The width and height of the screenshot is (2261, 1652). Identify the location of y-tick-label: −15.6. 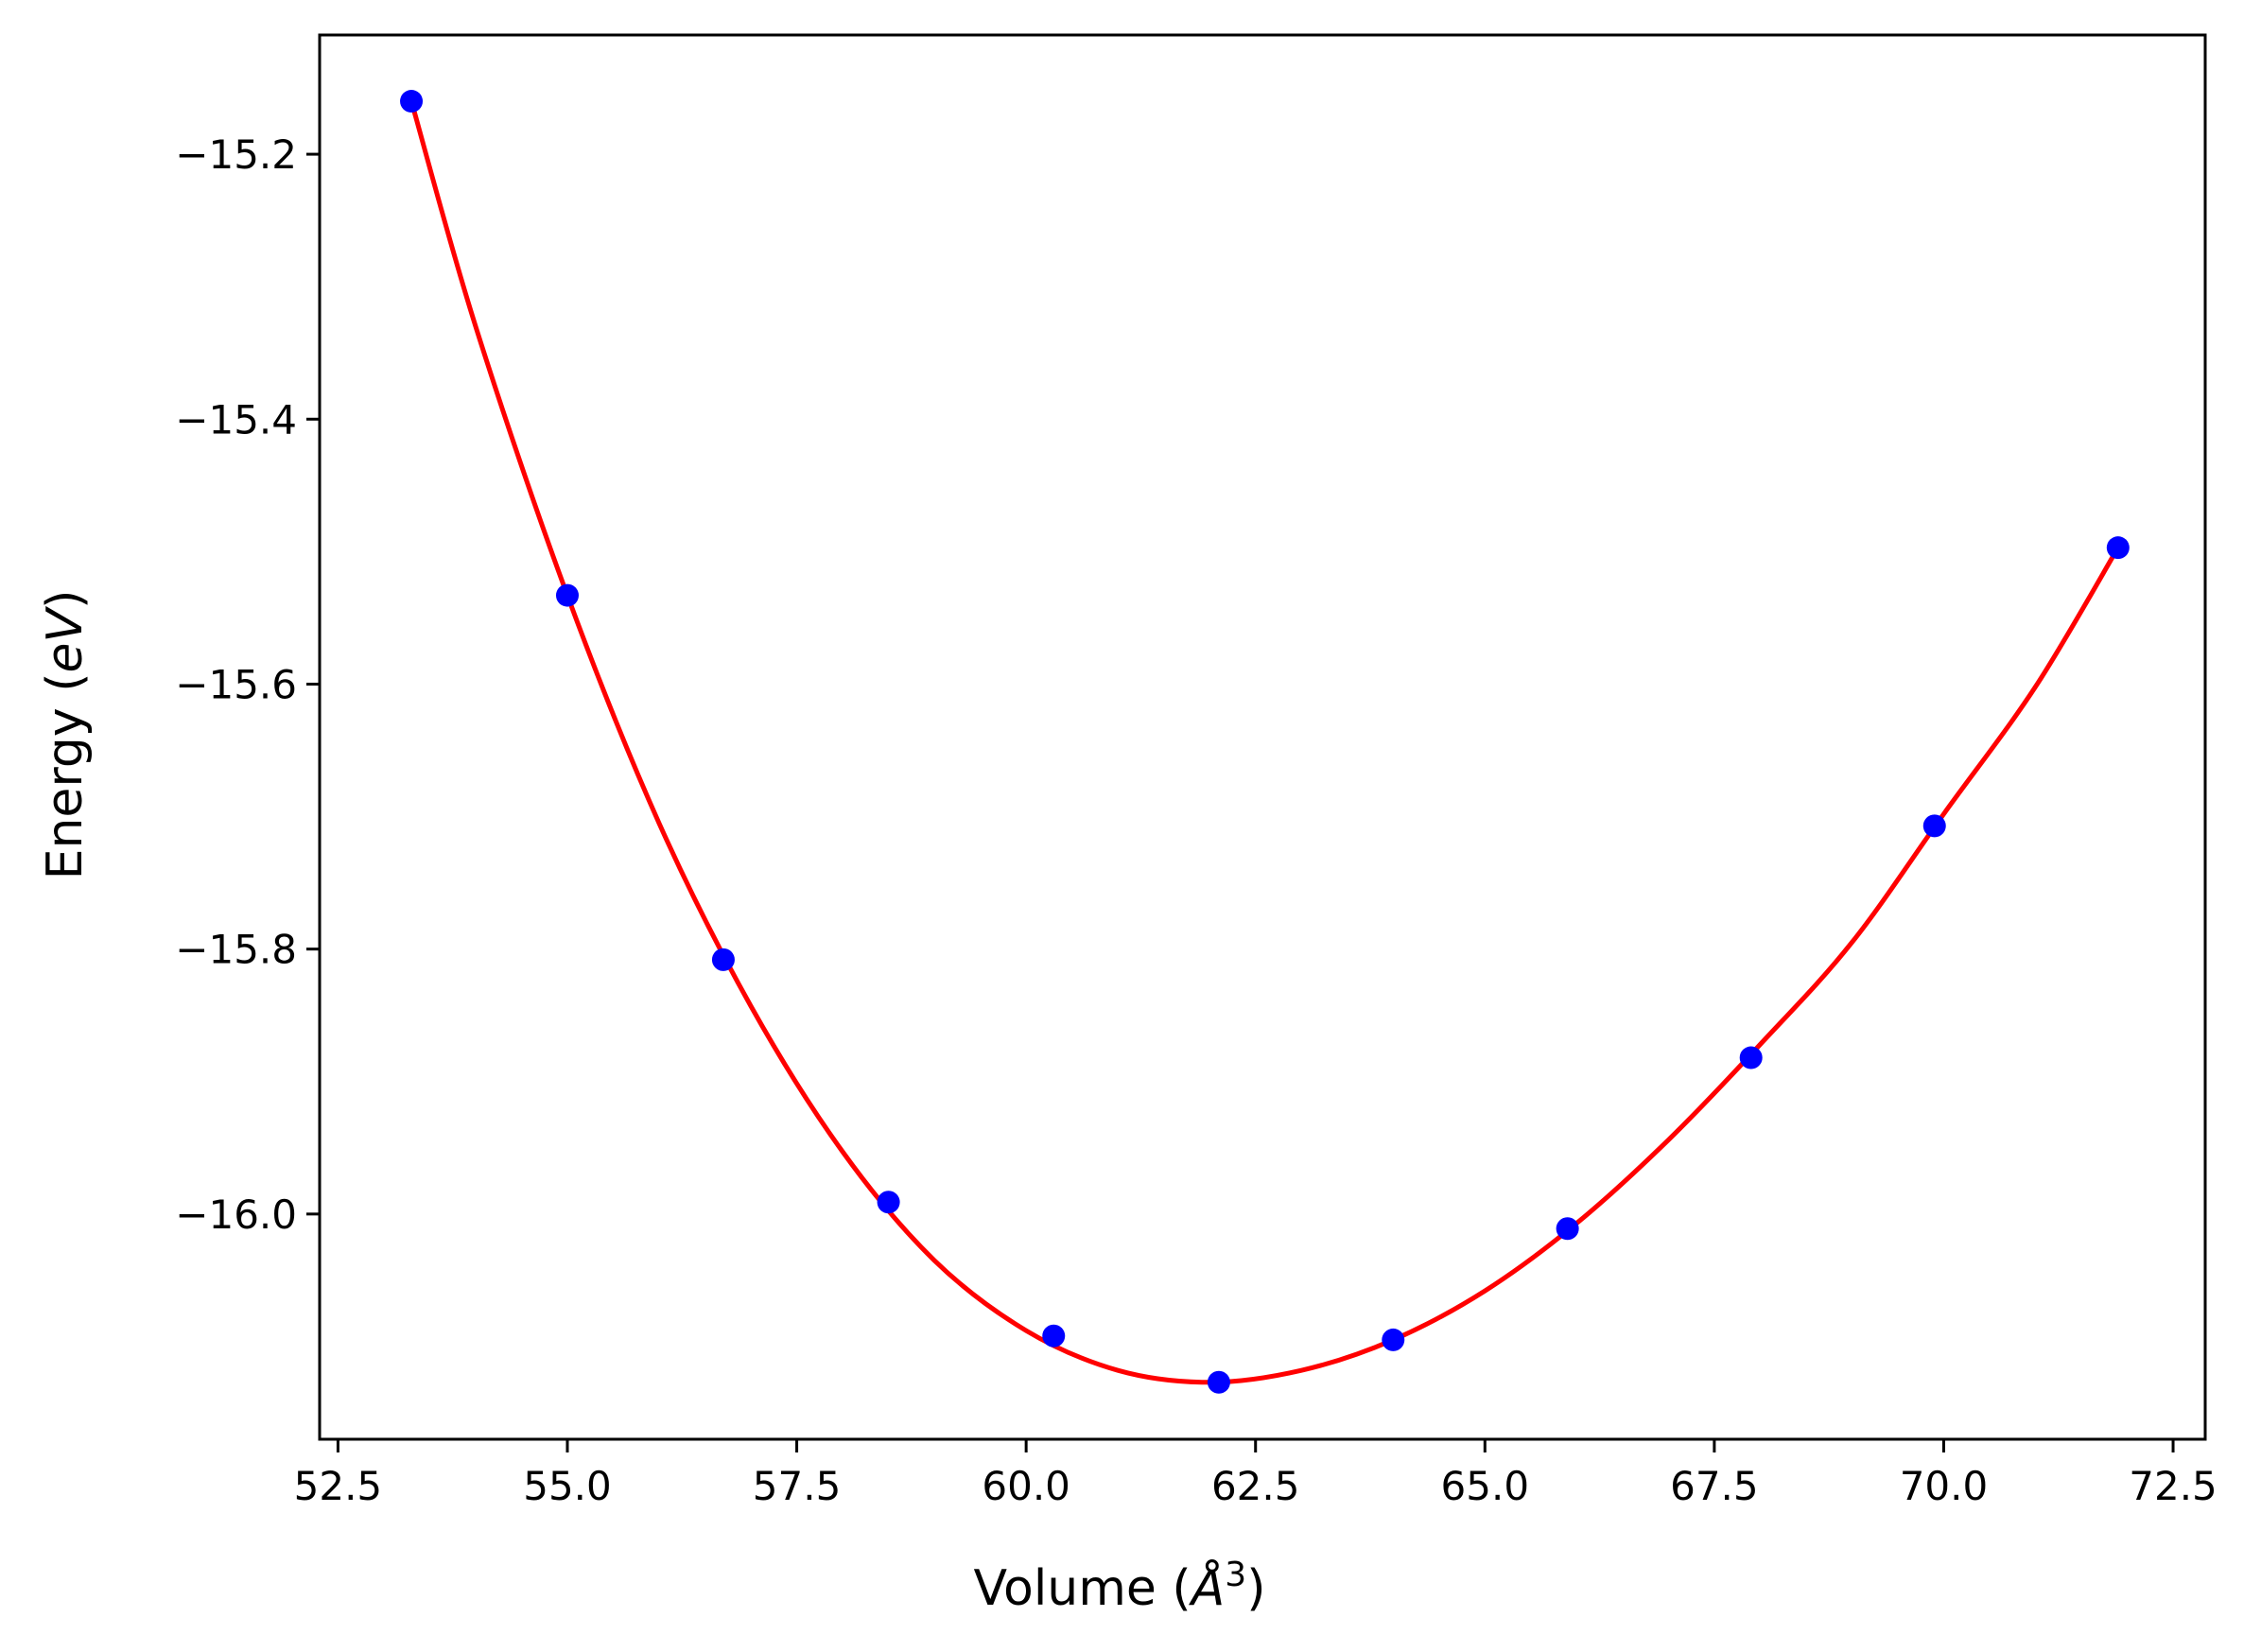
(236, 684).